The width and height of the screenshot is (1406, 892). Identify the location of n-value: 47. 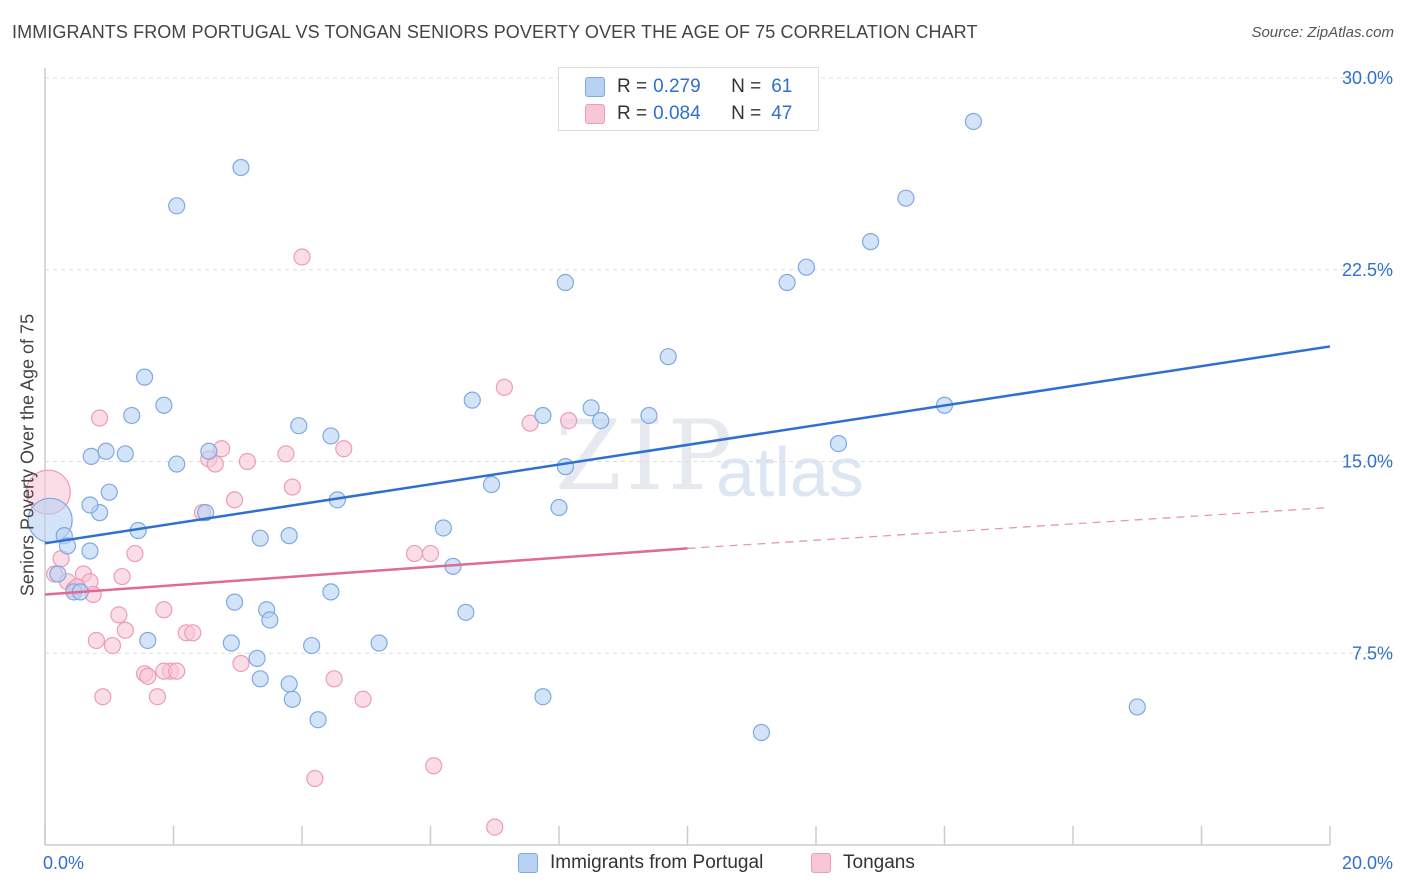
(782, 113).